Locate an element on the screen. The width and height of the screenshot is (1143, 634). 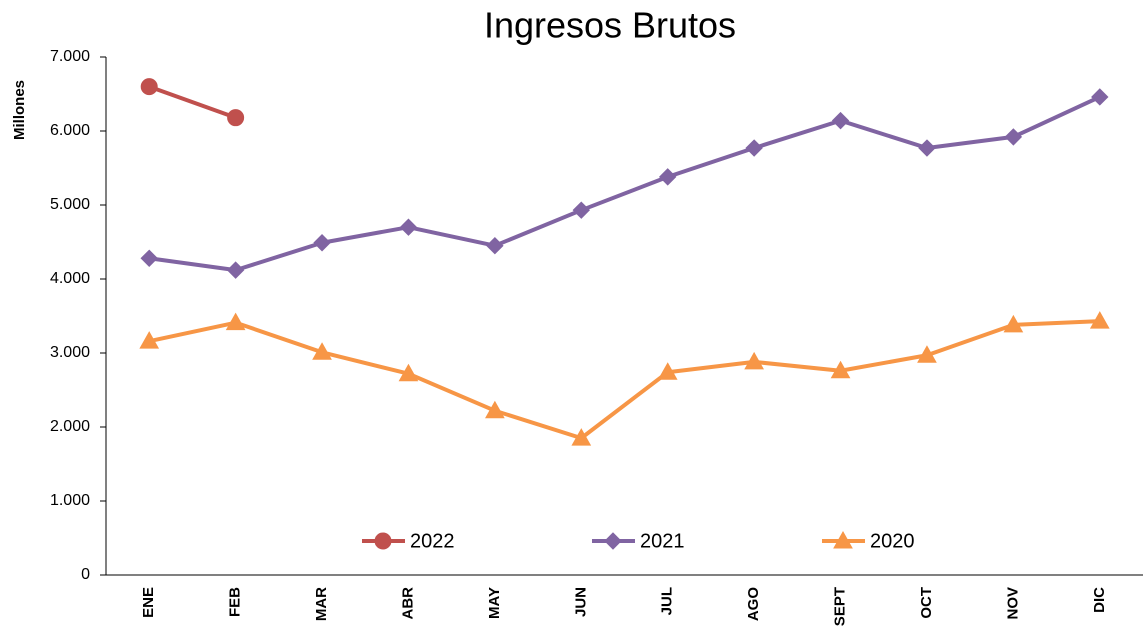
x-tick-label: FEB is located at coordinates (235, 602).